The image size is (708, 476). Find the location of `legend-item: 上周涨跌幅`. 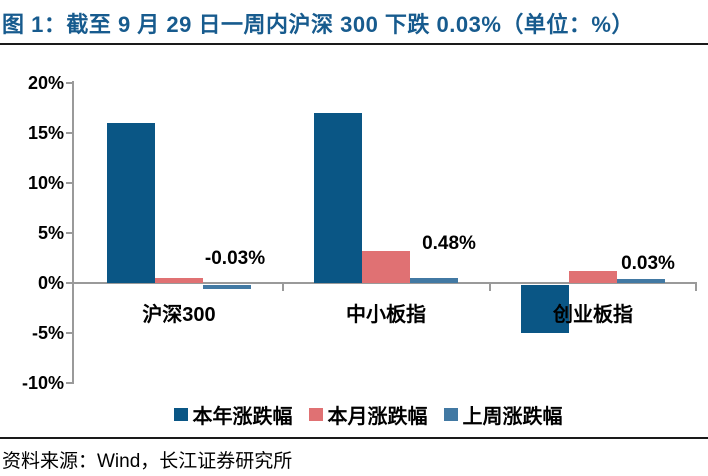

legend-item: 上周涨跌幅 is located at coordinates (503, 414).